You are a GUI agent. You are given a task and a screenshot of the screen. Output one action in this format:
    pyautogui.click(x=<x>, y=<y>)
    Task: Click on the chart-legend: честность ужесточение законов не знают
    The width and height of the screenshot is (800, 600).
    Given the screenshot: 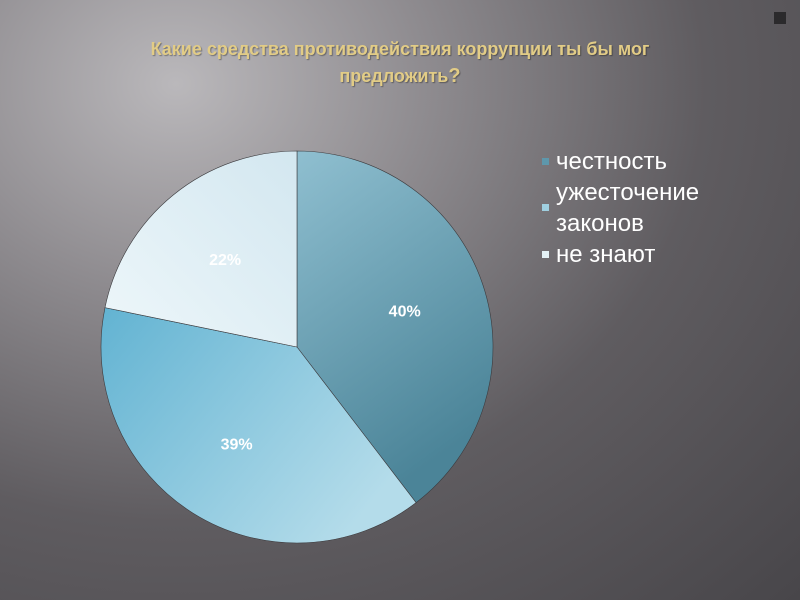 What is the action you would take?
    pyautogui.click(x=667, y=208)
    